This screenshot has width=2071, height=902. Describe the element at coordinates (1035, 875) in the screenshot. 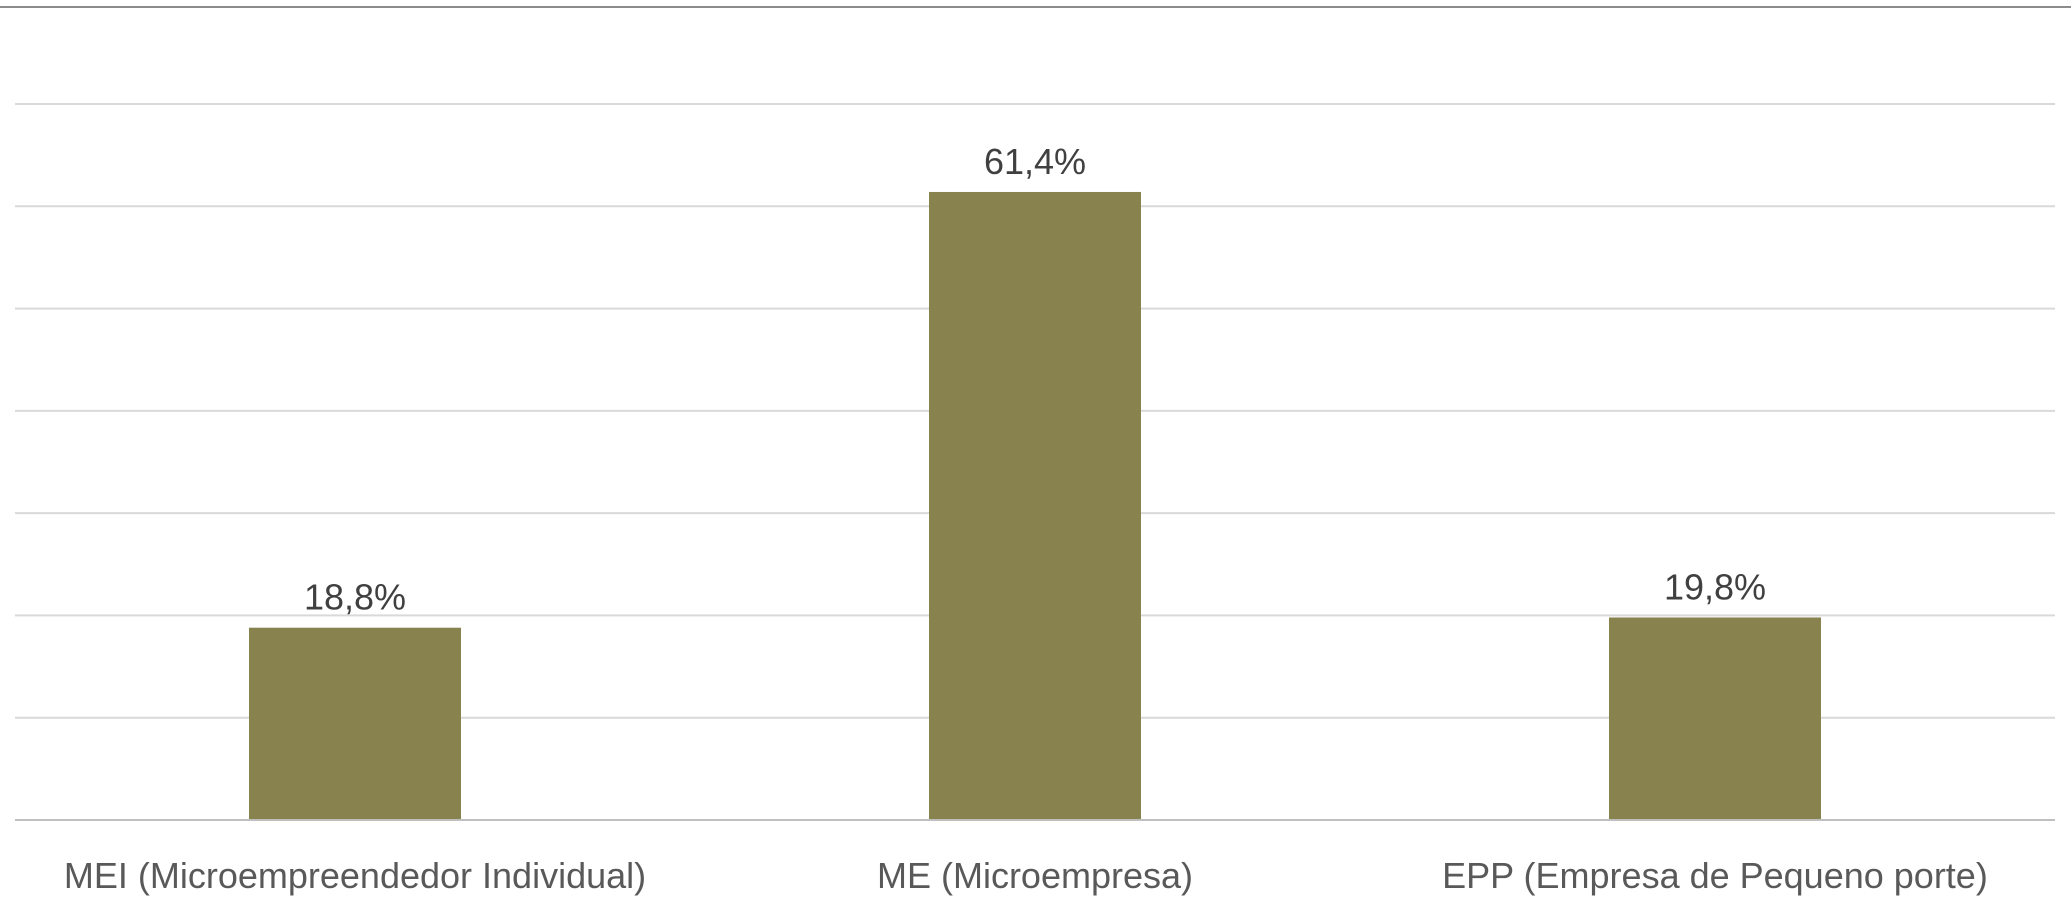

I see `category-label: ME (Microempresa)` at that location.